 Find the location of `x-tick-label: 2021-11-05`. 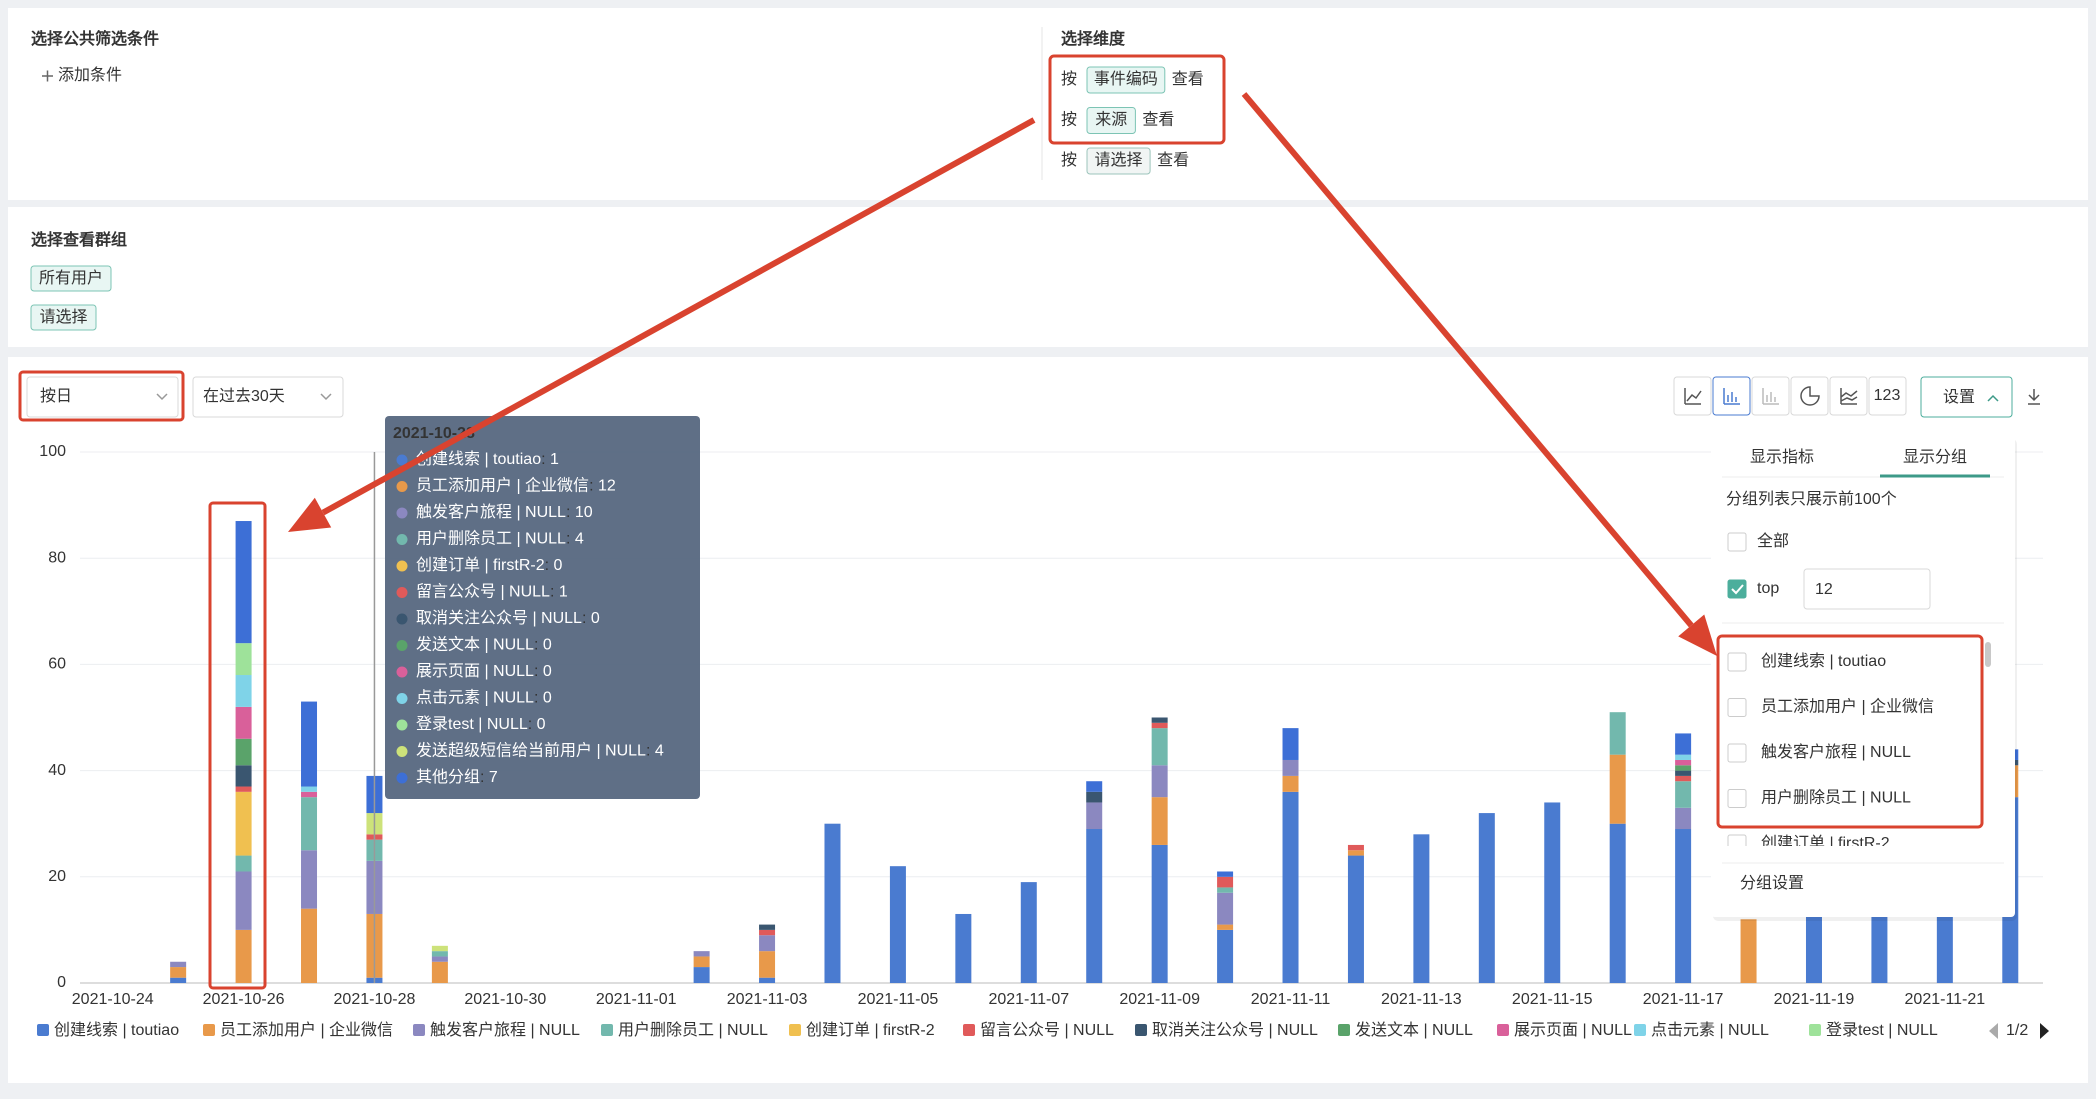

x-tick-label: 2021-11-05 is located at coordinates (898, 999).